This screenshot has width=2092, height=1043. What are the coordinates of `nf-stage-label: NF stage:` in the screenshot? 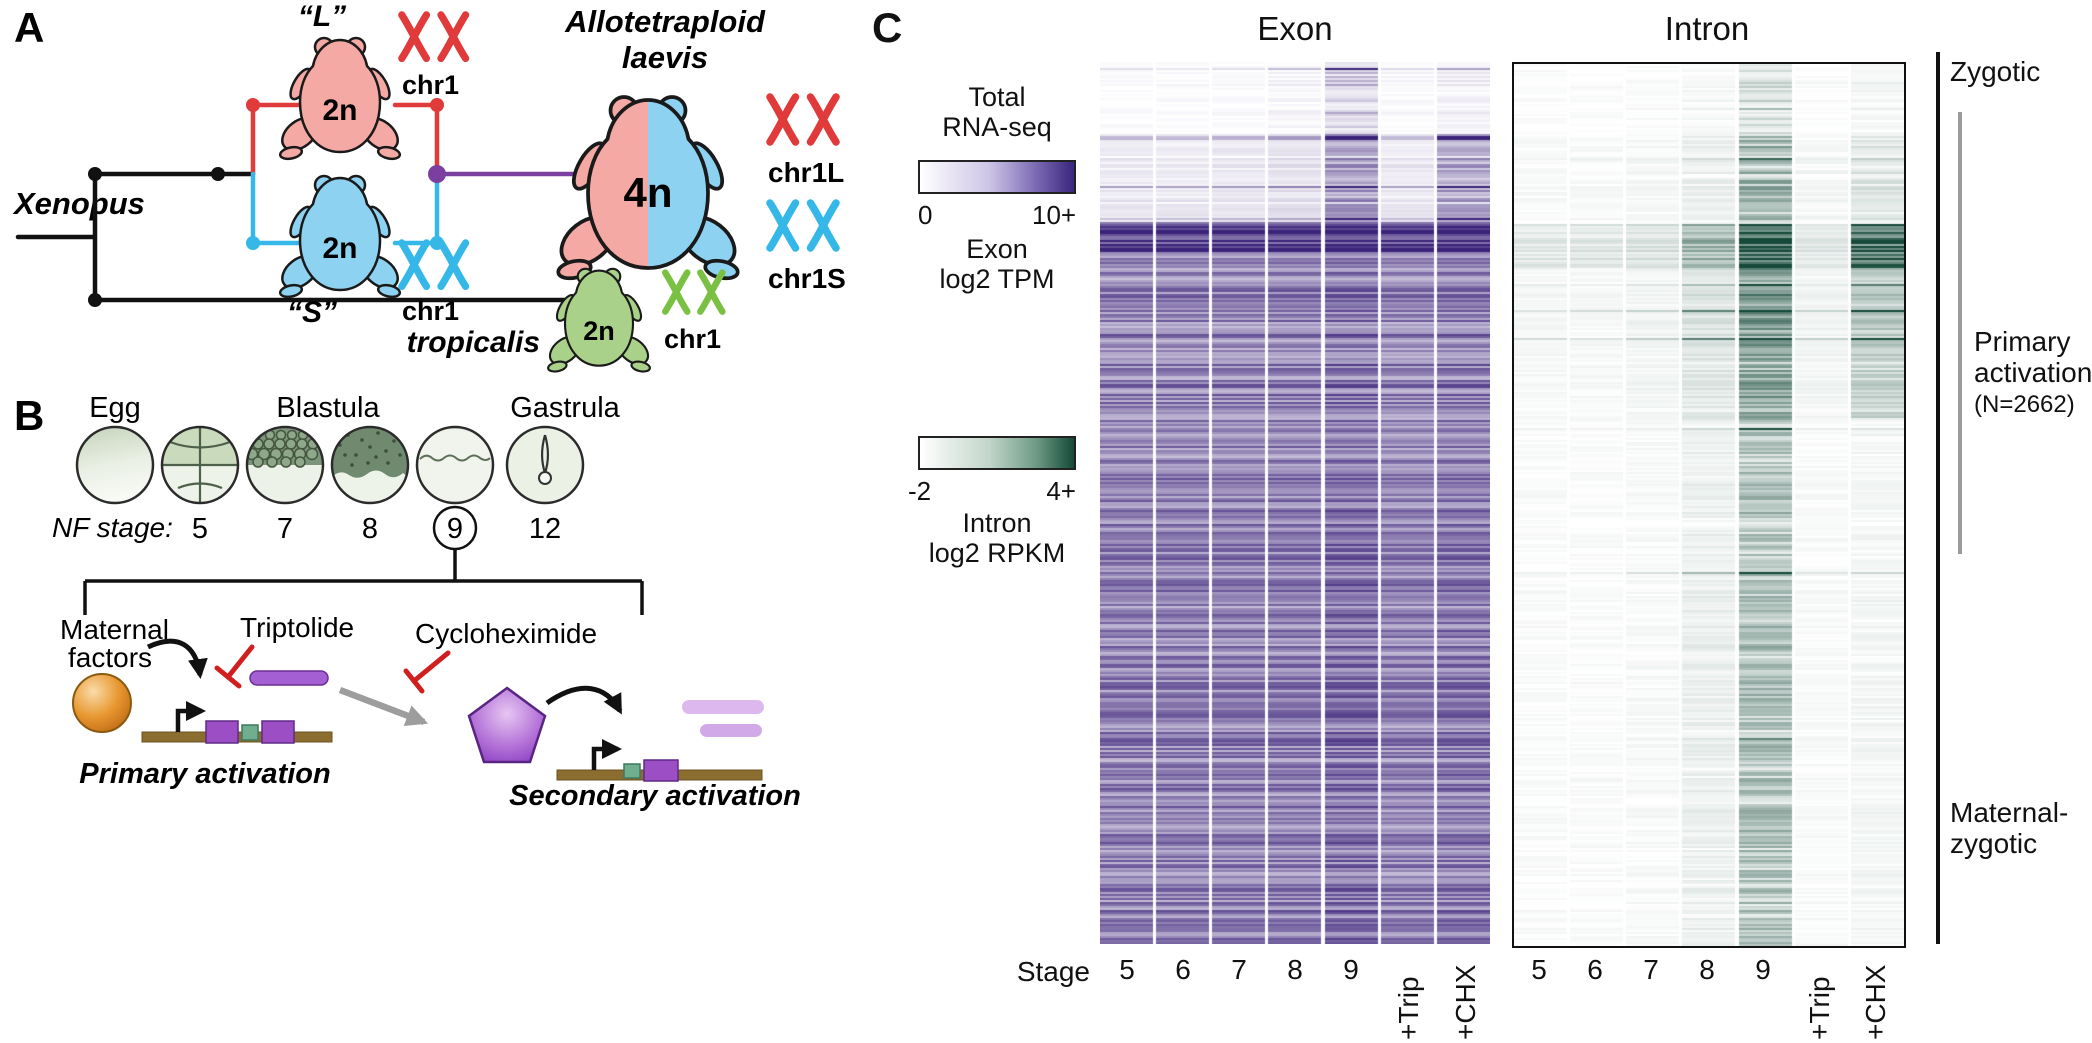 It's located at (112, 527).